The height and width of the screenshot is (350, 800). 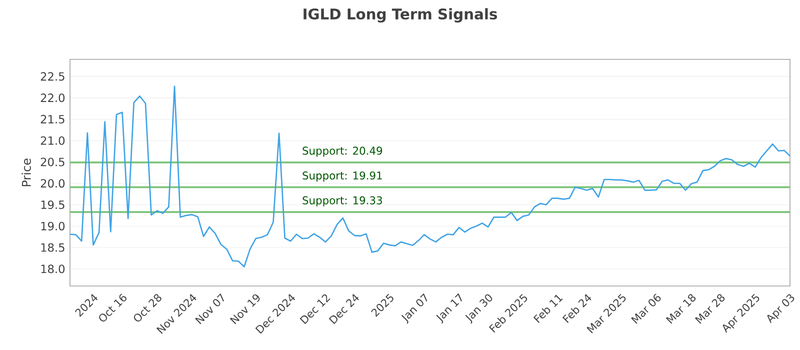 I want to click on x-tick-label: Mar 28, so click(x=709, y=309).